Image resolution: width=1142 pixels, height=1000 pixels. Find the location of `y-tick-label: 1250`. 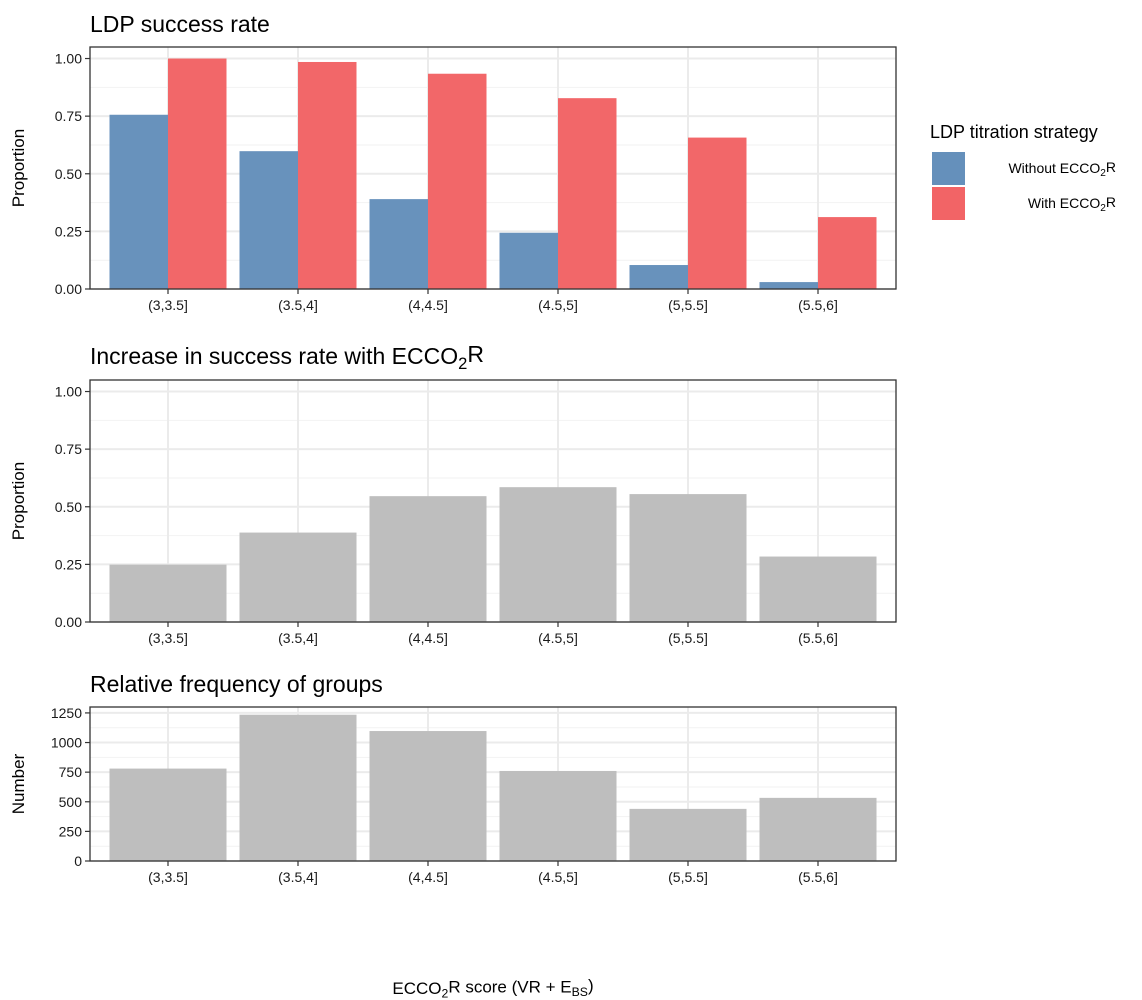

y-tick-label: 1250 is located at coordinates (66, 713).